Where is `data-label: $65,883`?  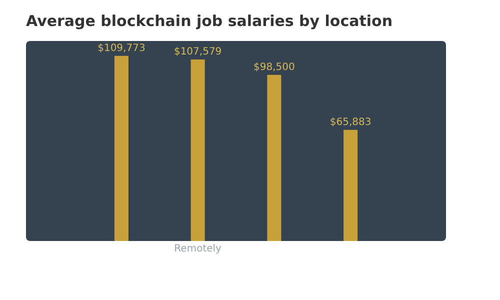 data-label: $65,883 is located at coordinates (351, 122).